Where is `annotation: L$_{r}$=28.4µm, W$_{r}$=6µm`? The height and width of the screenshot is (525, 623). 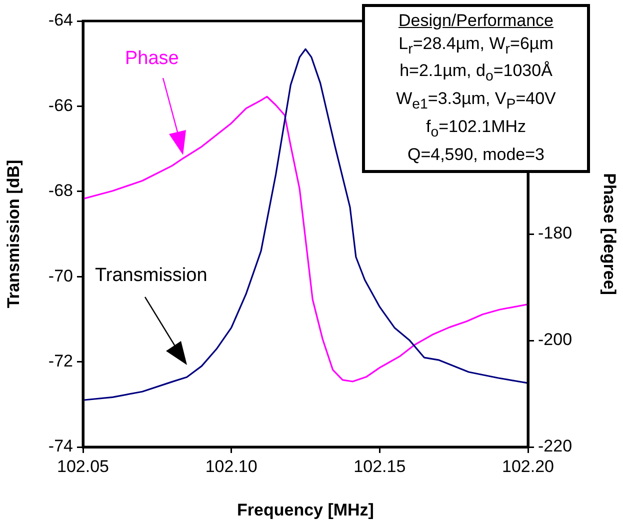 annotation: L$_{r}$=28.4µm, W$_{r}$=6µm is located at coordinates (476, 45).